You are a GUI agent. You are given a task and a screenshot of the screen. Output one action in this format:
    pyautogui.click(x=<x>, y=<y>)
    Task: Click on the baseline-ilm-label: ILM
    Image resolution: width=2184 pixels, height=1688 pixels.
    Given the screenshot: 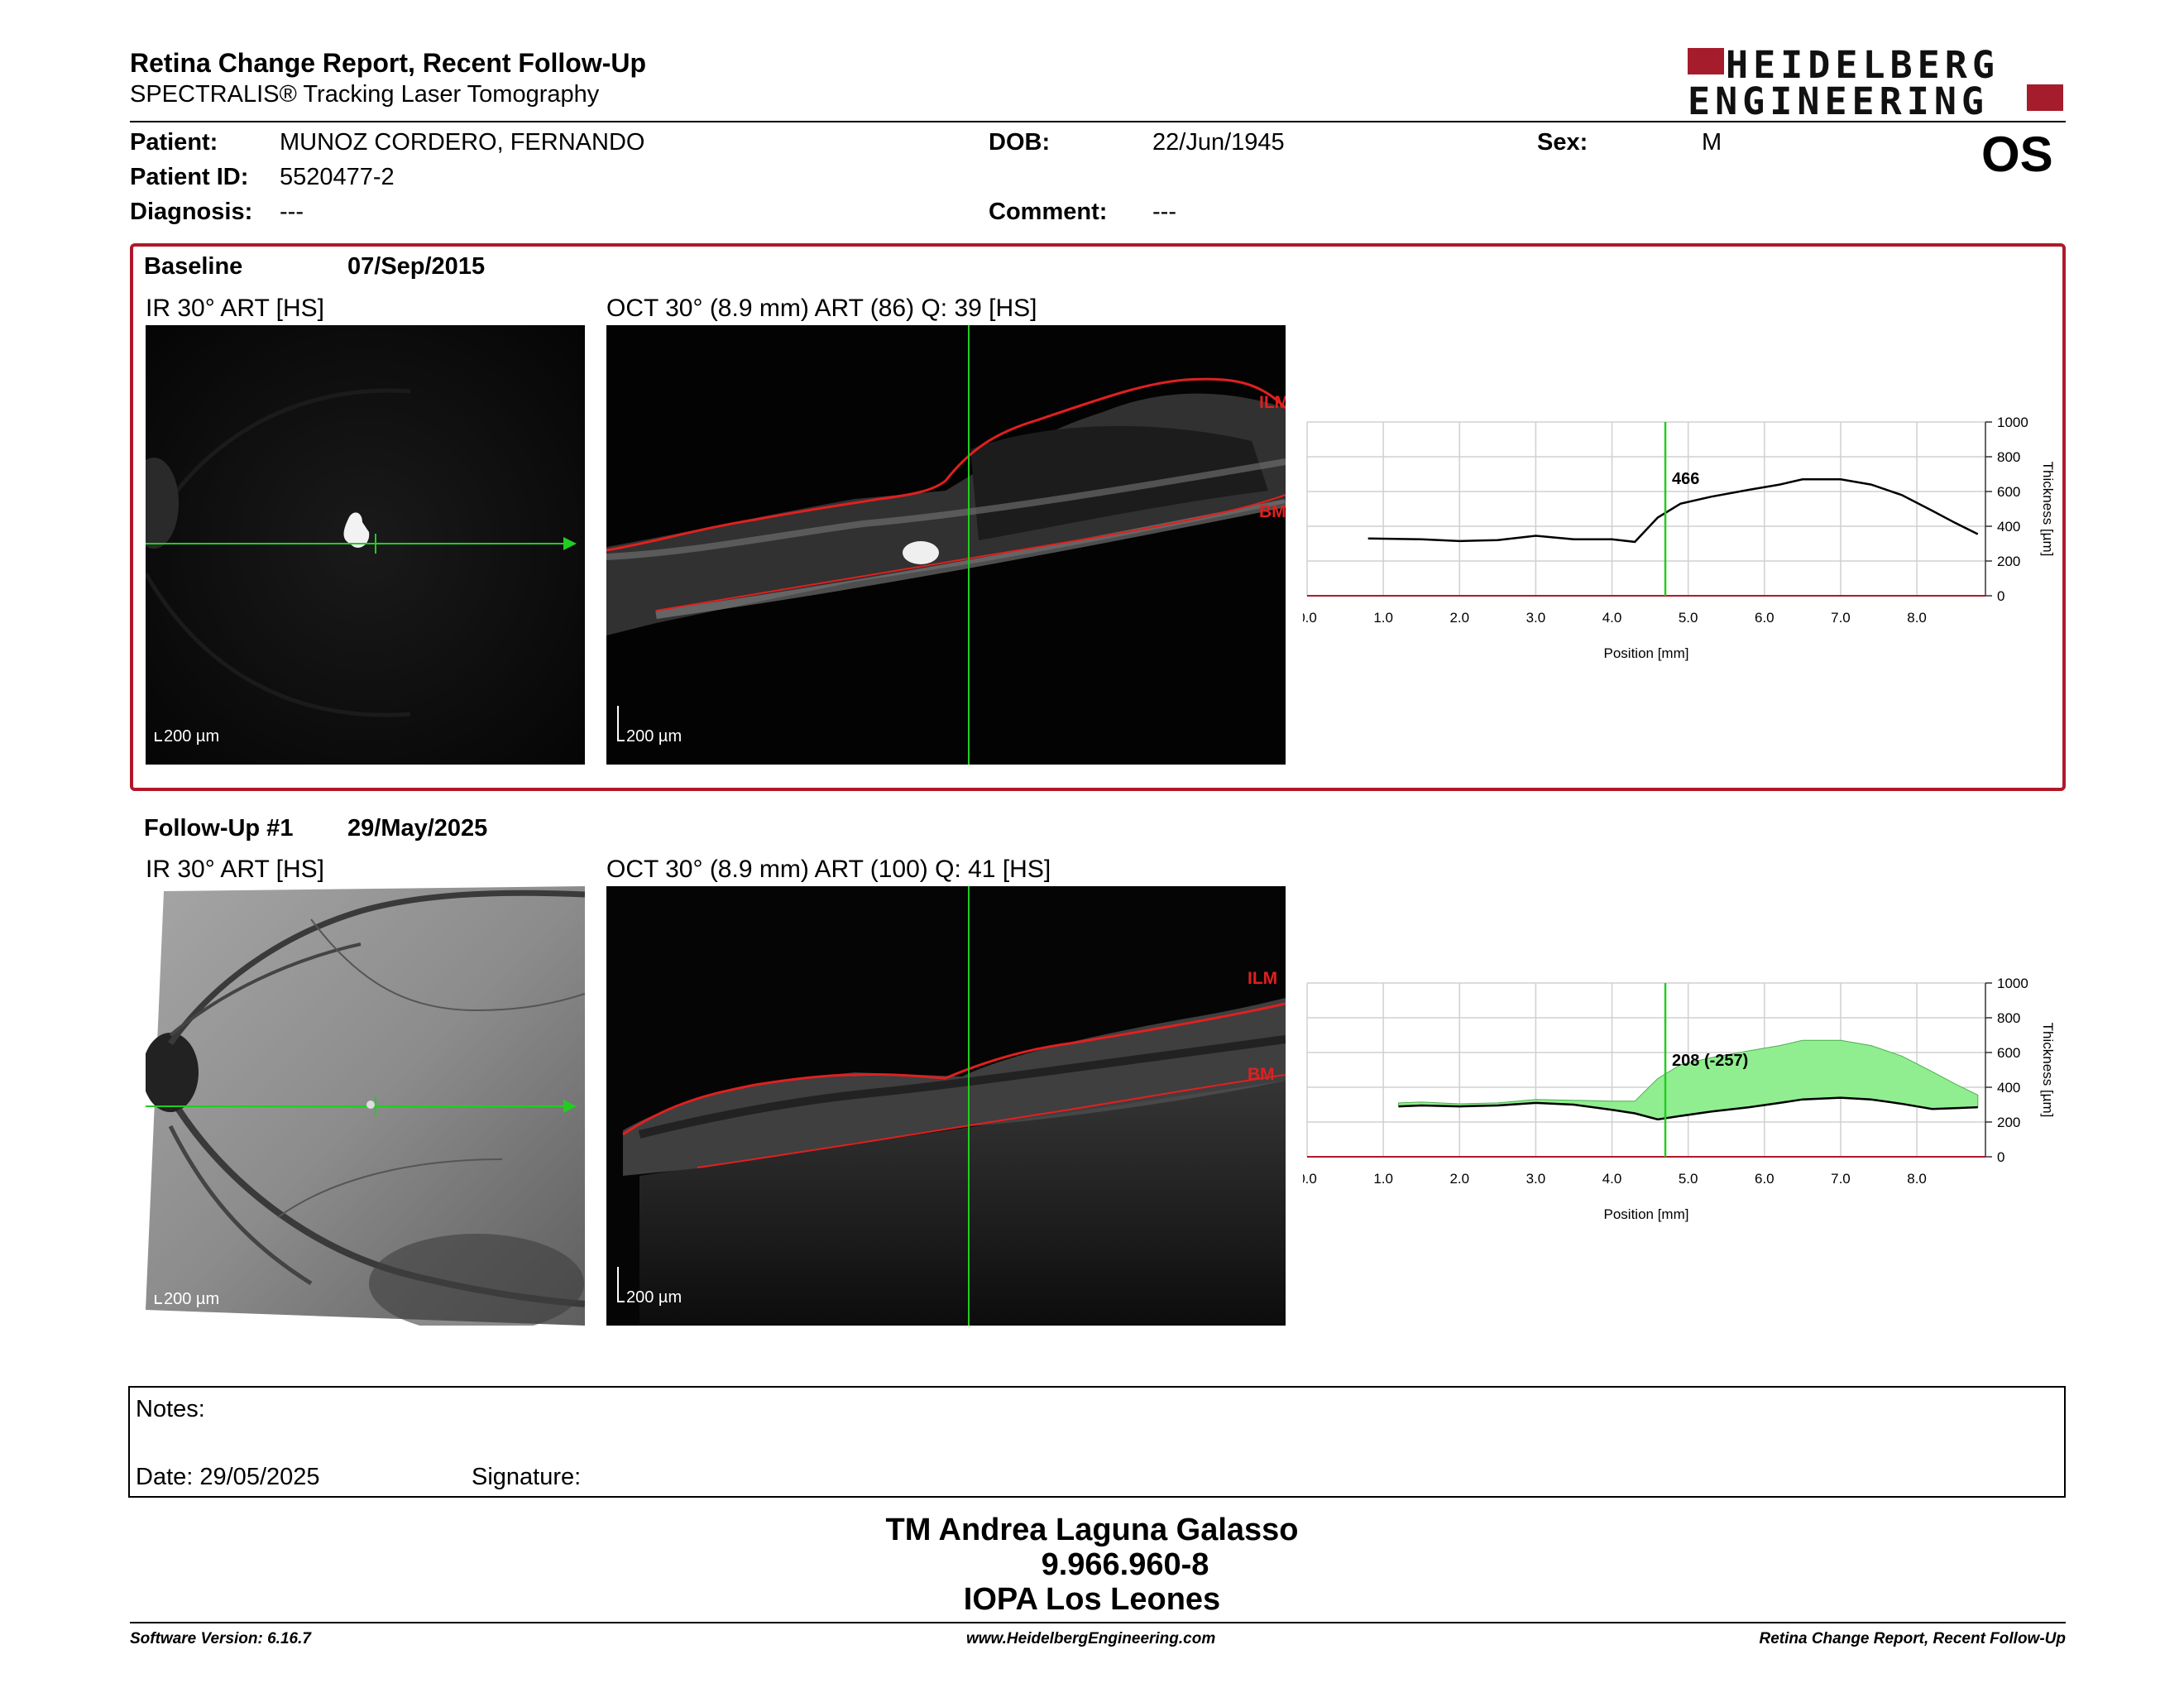 What is the action you would take?
    pyautogui.click(x=1272, y=402)
    